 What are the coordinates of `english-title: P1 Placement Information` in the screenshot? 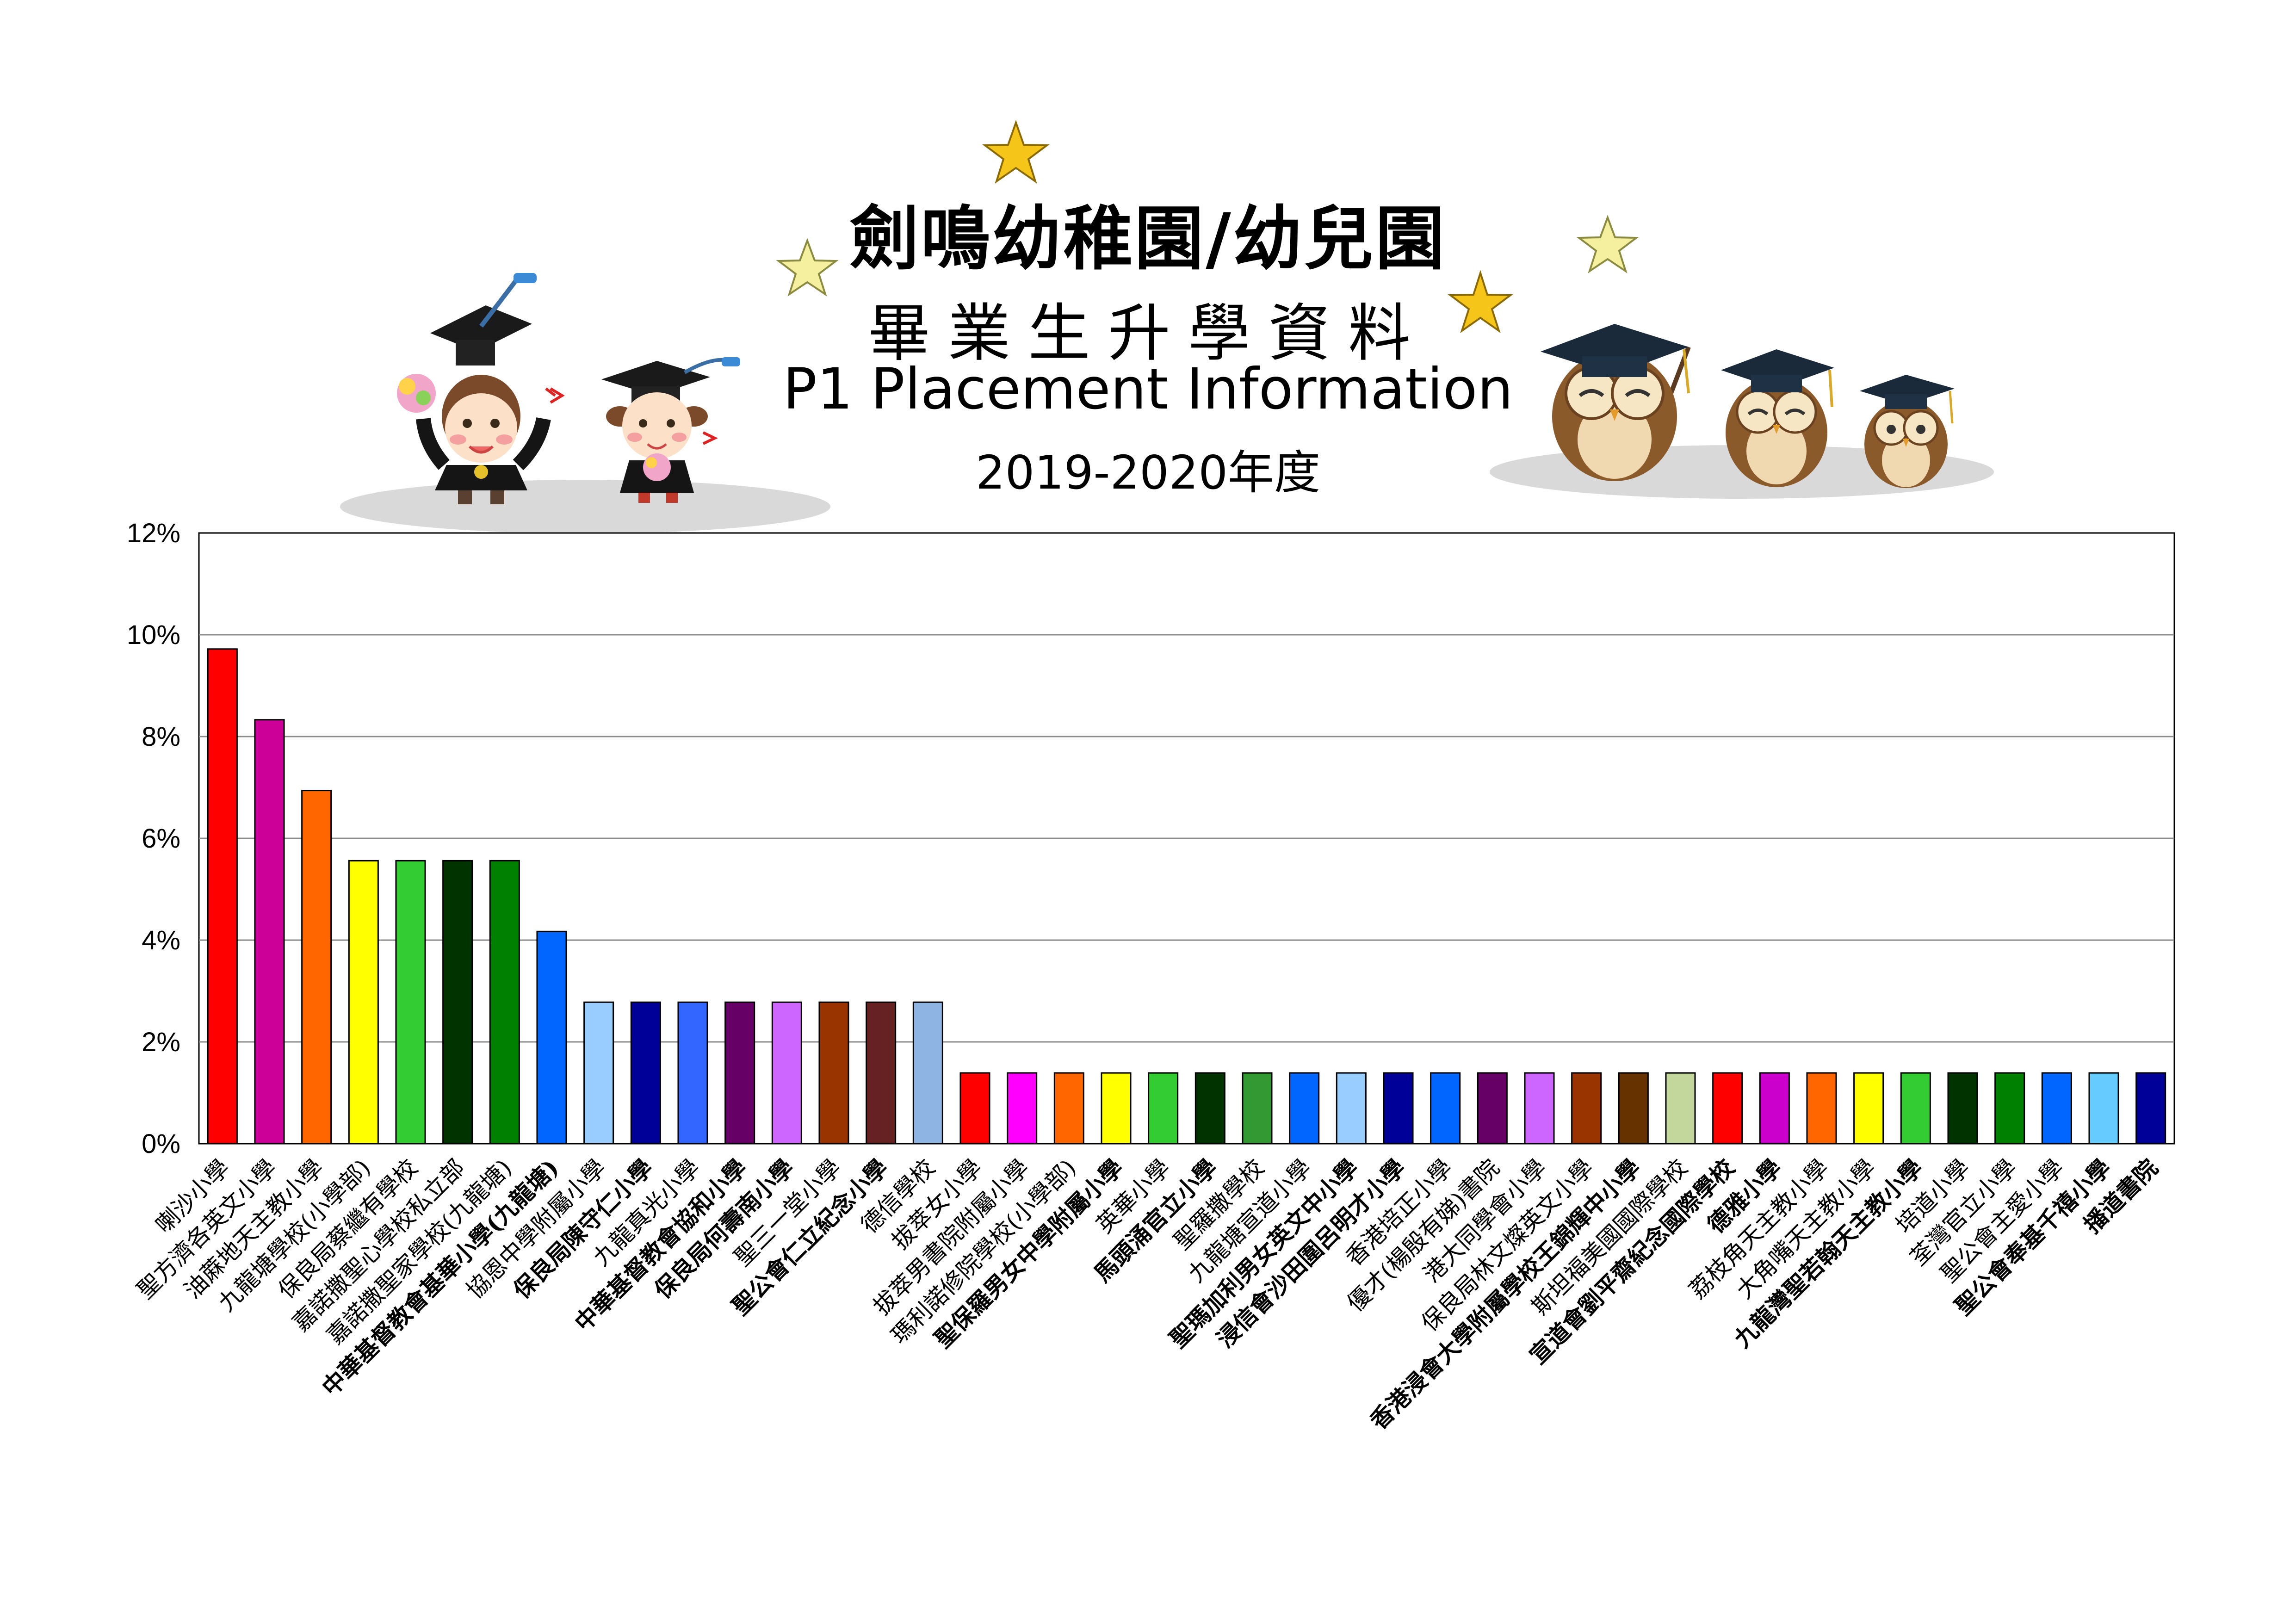 It's located at (1148, 389).